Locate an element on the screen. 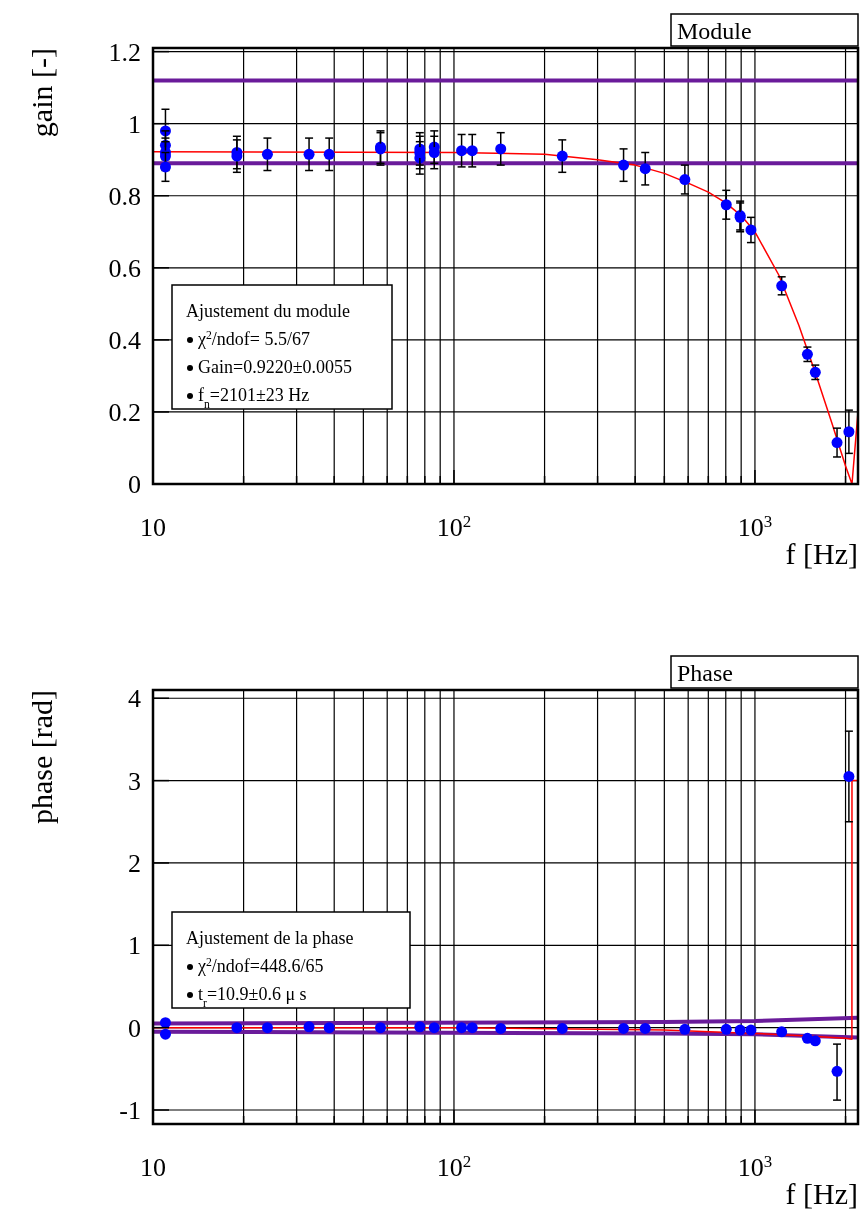 The image size is (866, 1223). title-box: Phase is located at coordinates (764, 672).